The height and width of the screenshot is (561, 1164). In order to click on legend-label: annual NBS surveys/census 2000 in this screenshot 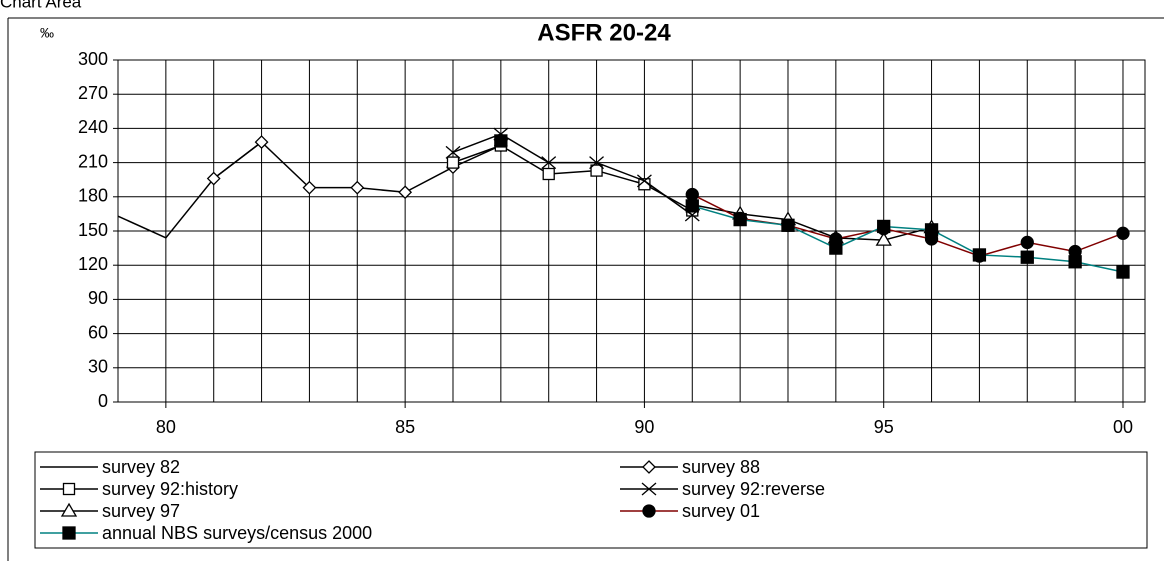, I will do `click(237, 533)`.